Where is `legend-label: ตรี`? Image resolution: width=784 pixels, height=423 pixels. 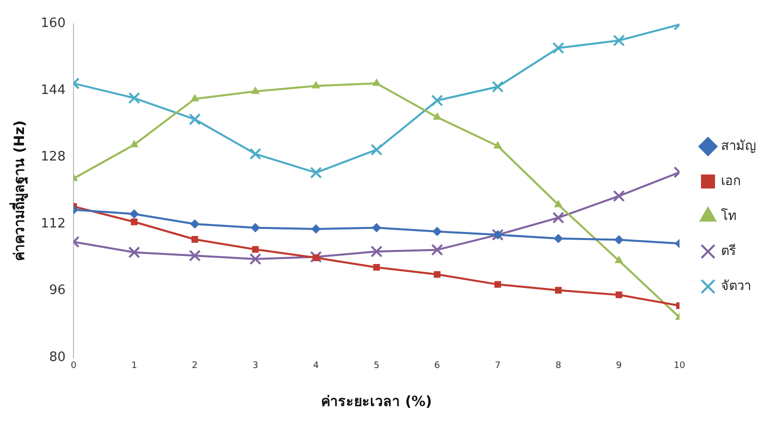
legend-label: ตรี is located at coordinates (728, 250).